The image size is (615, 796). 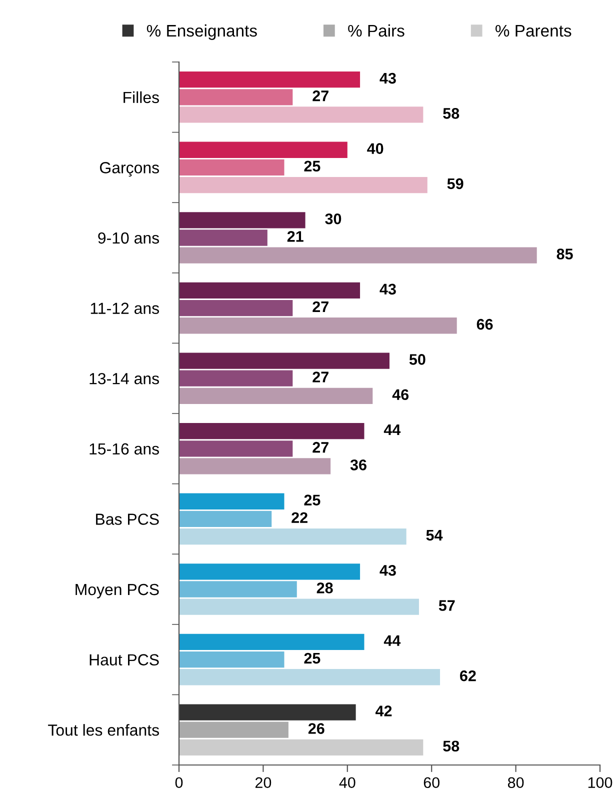 What do you see at coordinates (316, 728) in the screenshot?
I see `data-label: 26` at bounding box center [316, 728].